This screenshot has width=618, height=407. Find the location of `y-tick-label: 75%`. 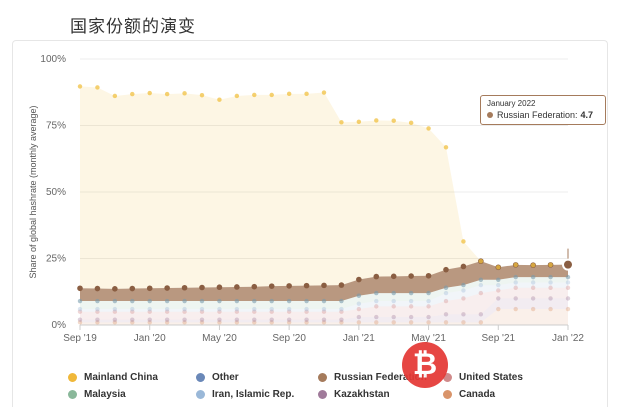

y-tick-label: 75% is located at coordinates (56, 126).